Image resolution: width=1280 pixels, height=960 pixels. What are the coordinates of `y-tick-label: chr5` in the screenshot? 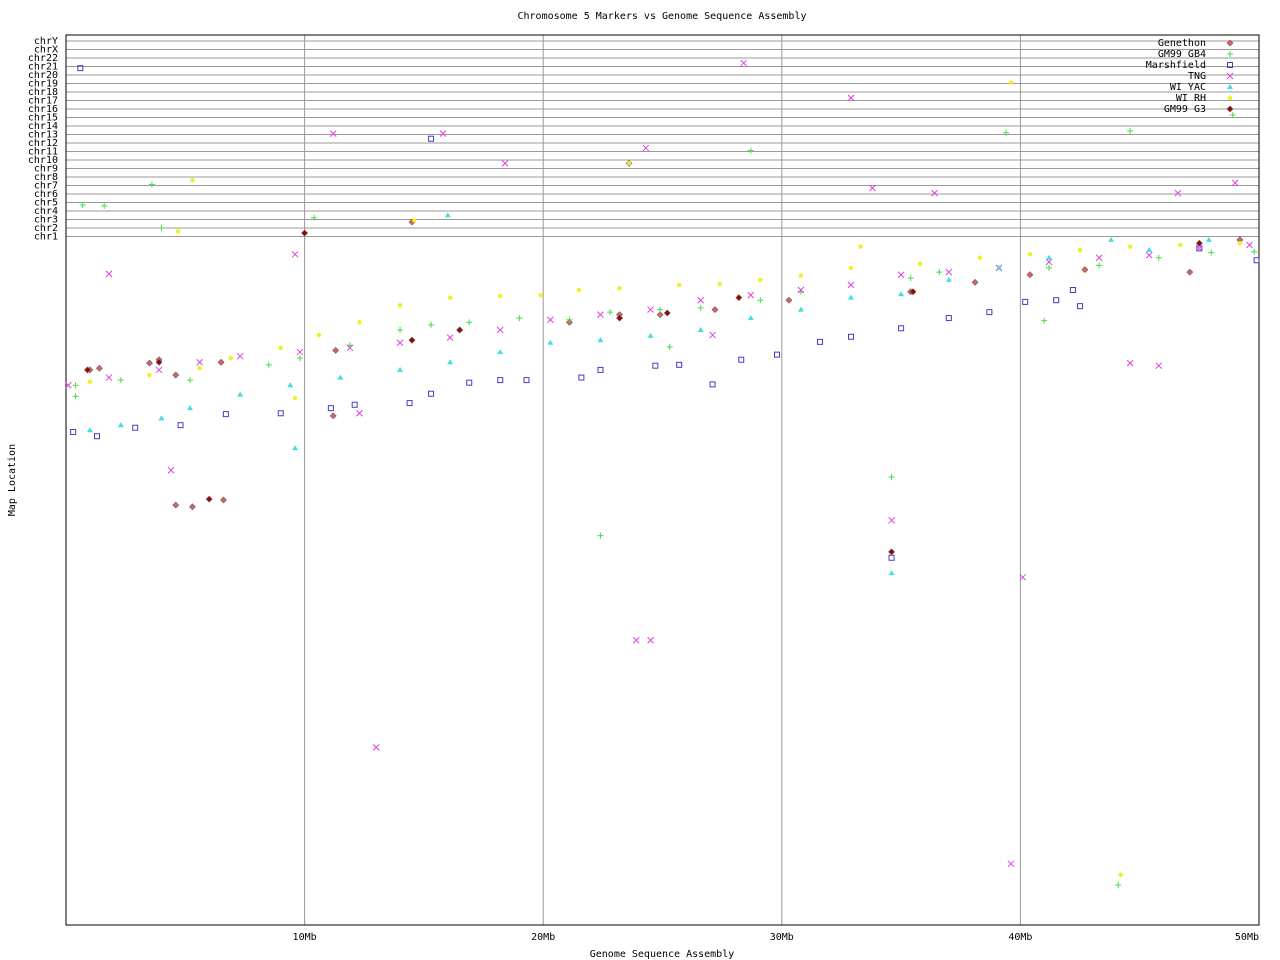 It's located at (46, 202).